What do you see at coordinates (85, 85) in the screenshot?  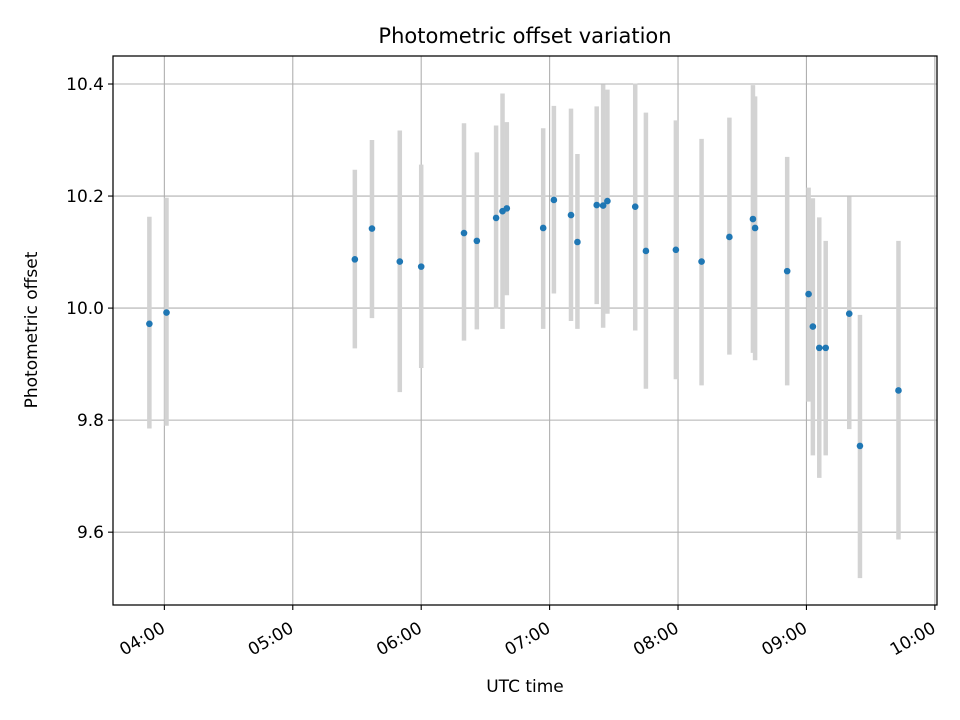 I see `y-tick-label: 10.4` at bounding box center [85, 85].